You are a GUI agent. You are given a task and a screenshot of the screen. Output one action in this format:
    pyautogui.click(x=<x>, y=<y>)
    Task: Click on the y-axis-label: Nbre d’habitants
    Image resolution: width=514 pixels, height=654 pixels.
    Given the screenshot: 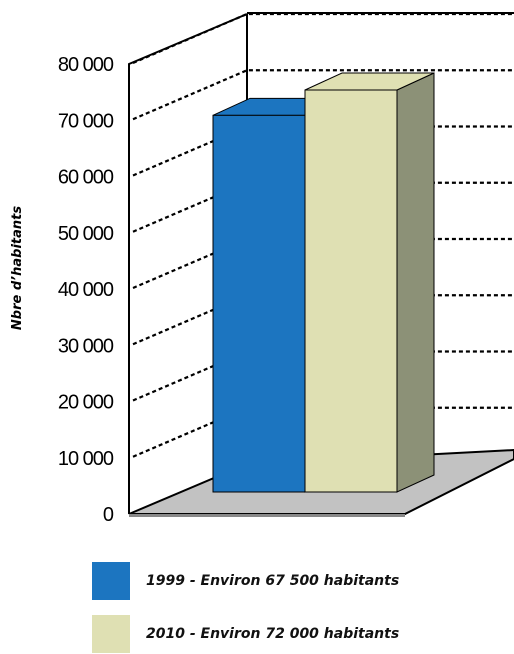 What is the action you would take?
    pyautogui.click(x=17, y=268)
    